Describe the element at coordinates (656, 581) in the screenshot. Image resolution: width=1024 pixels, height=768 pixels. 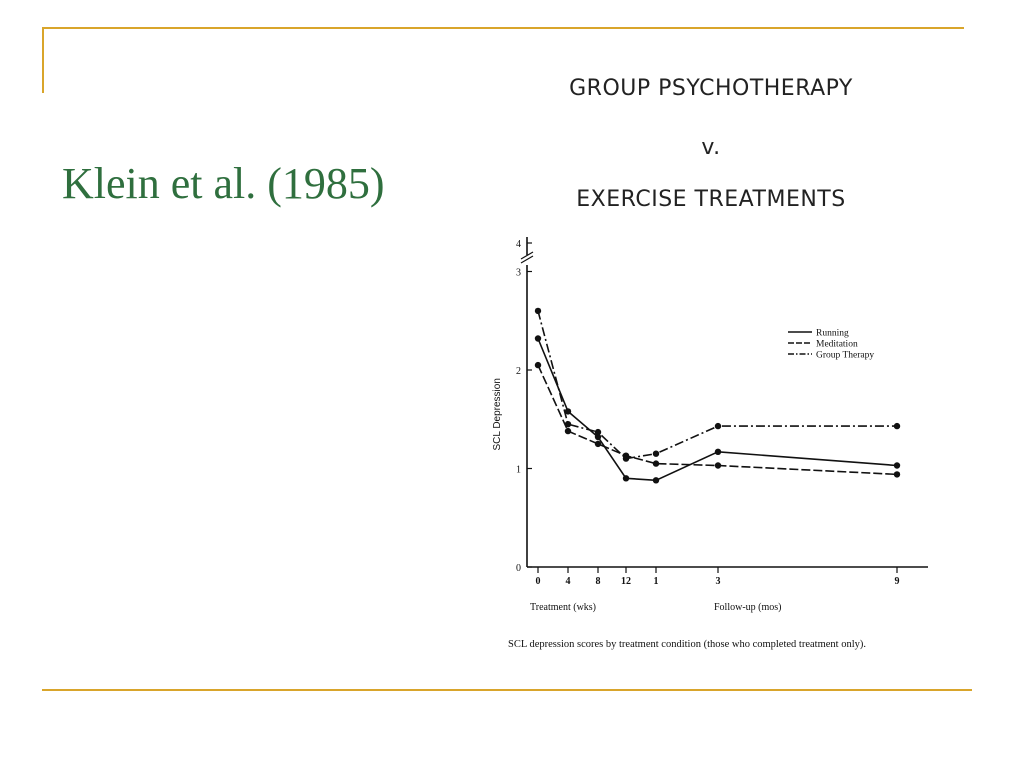
I see `x-tick-label: 1` at that location.